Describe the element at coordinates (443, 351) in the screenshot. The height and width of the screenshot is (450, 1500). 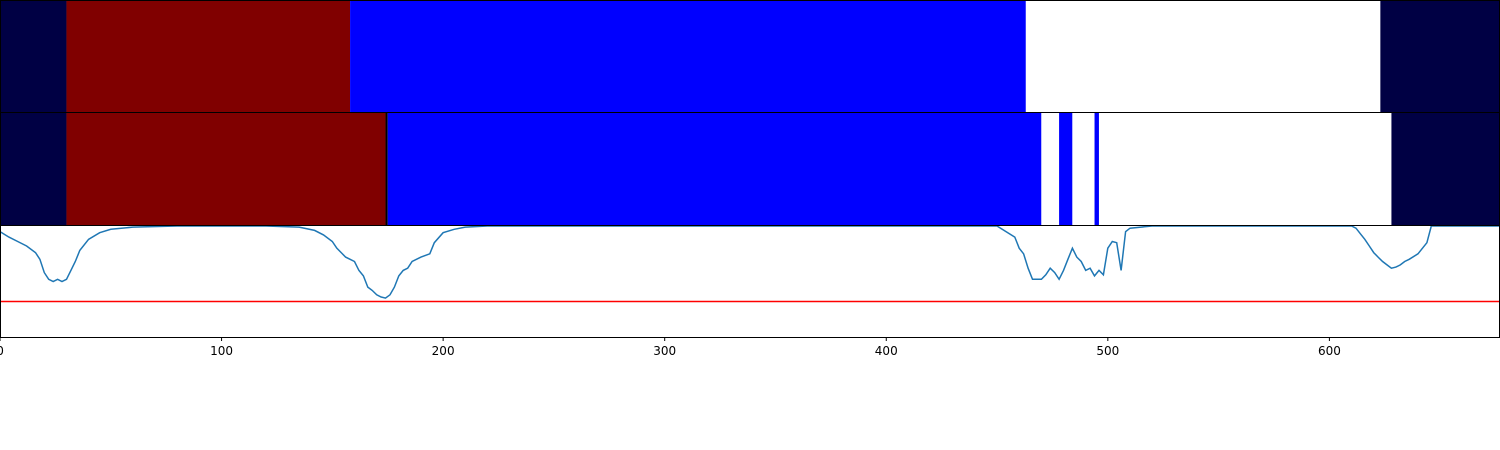
I see `x-tick-label: 200` at that location.